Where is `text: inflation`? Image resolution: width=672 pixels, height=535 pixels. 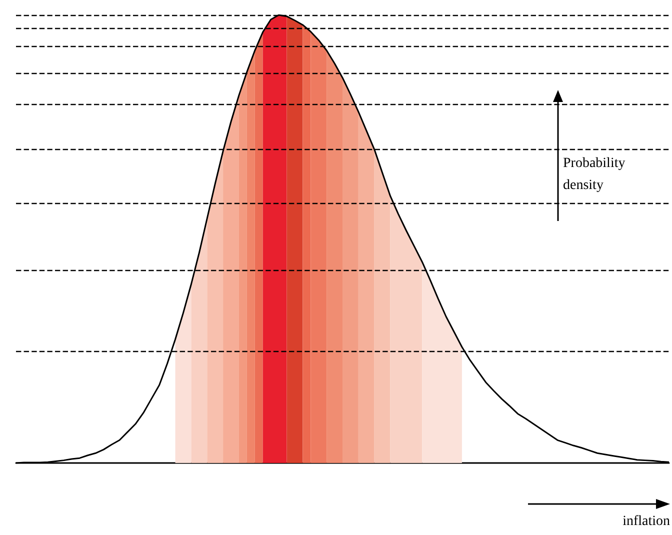
text: inflation is located at coordinates (646, 522).